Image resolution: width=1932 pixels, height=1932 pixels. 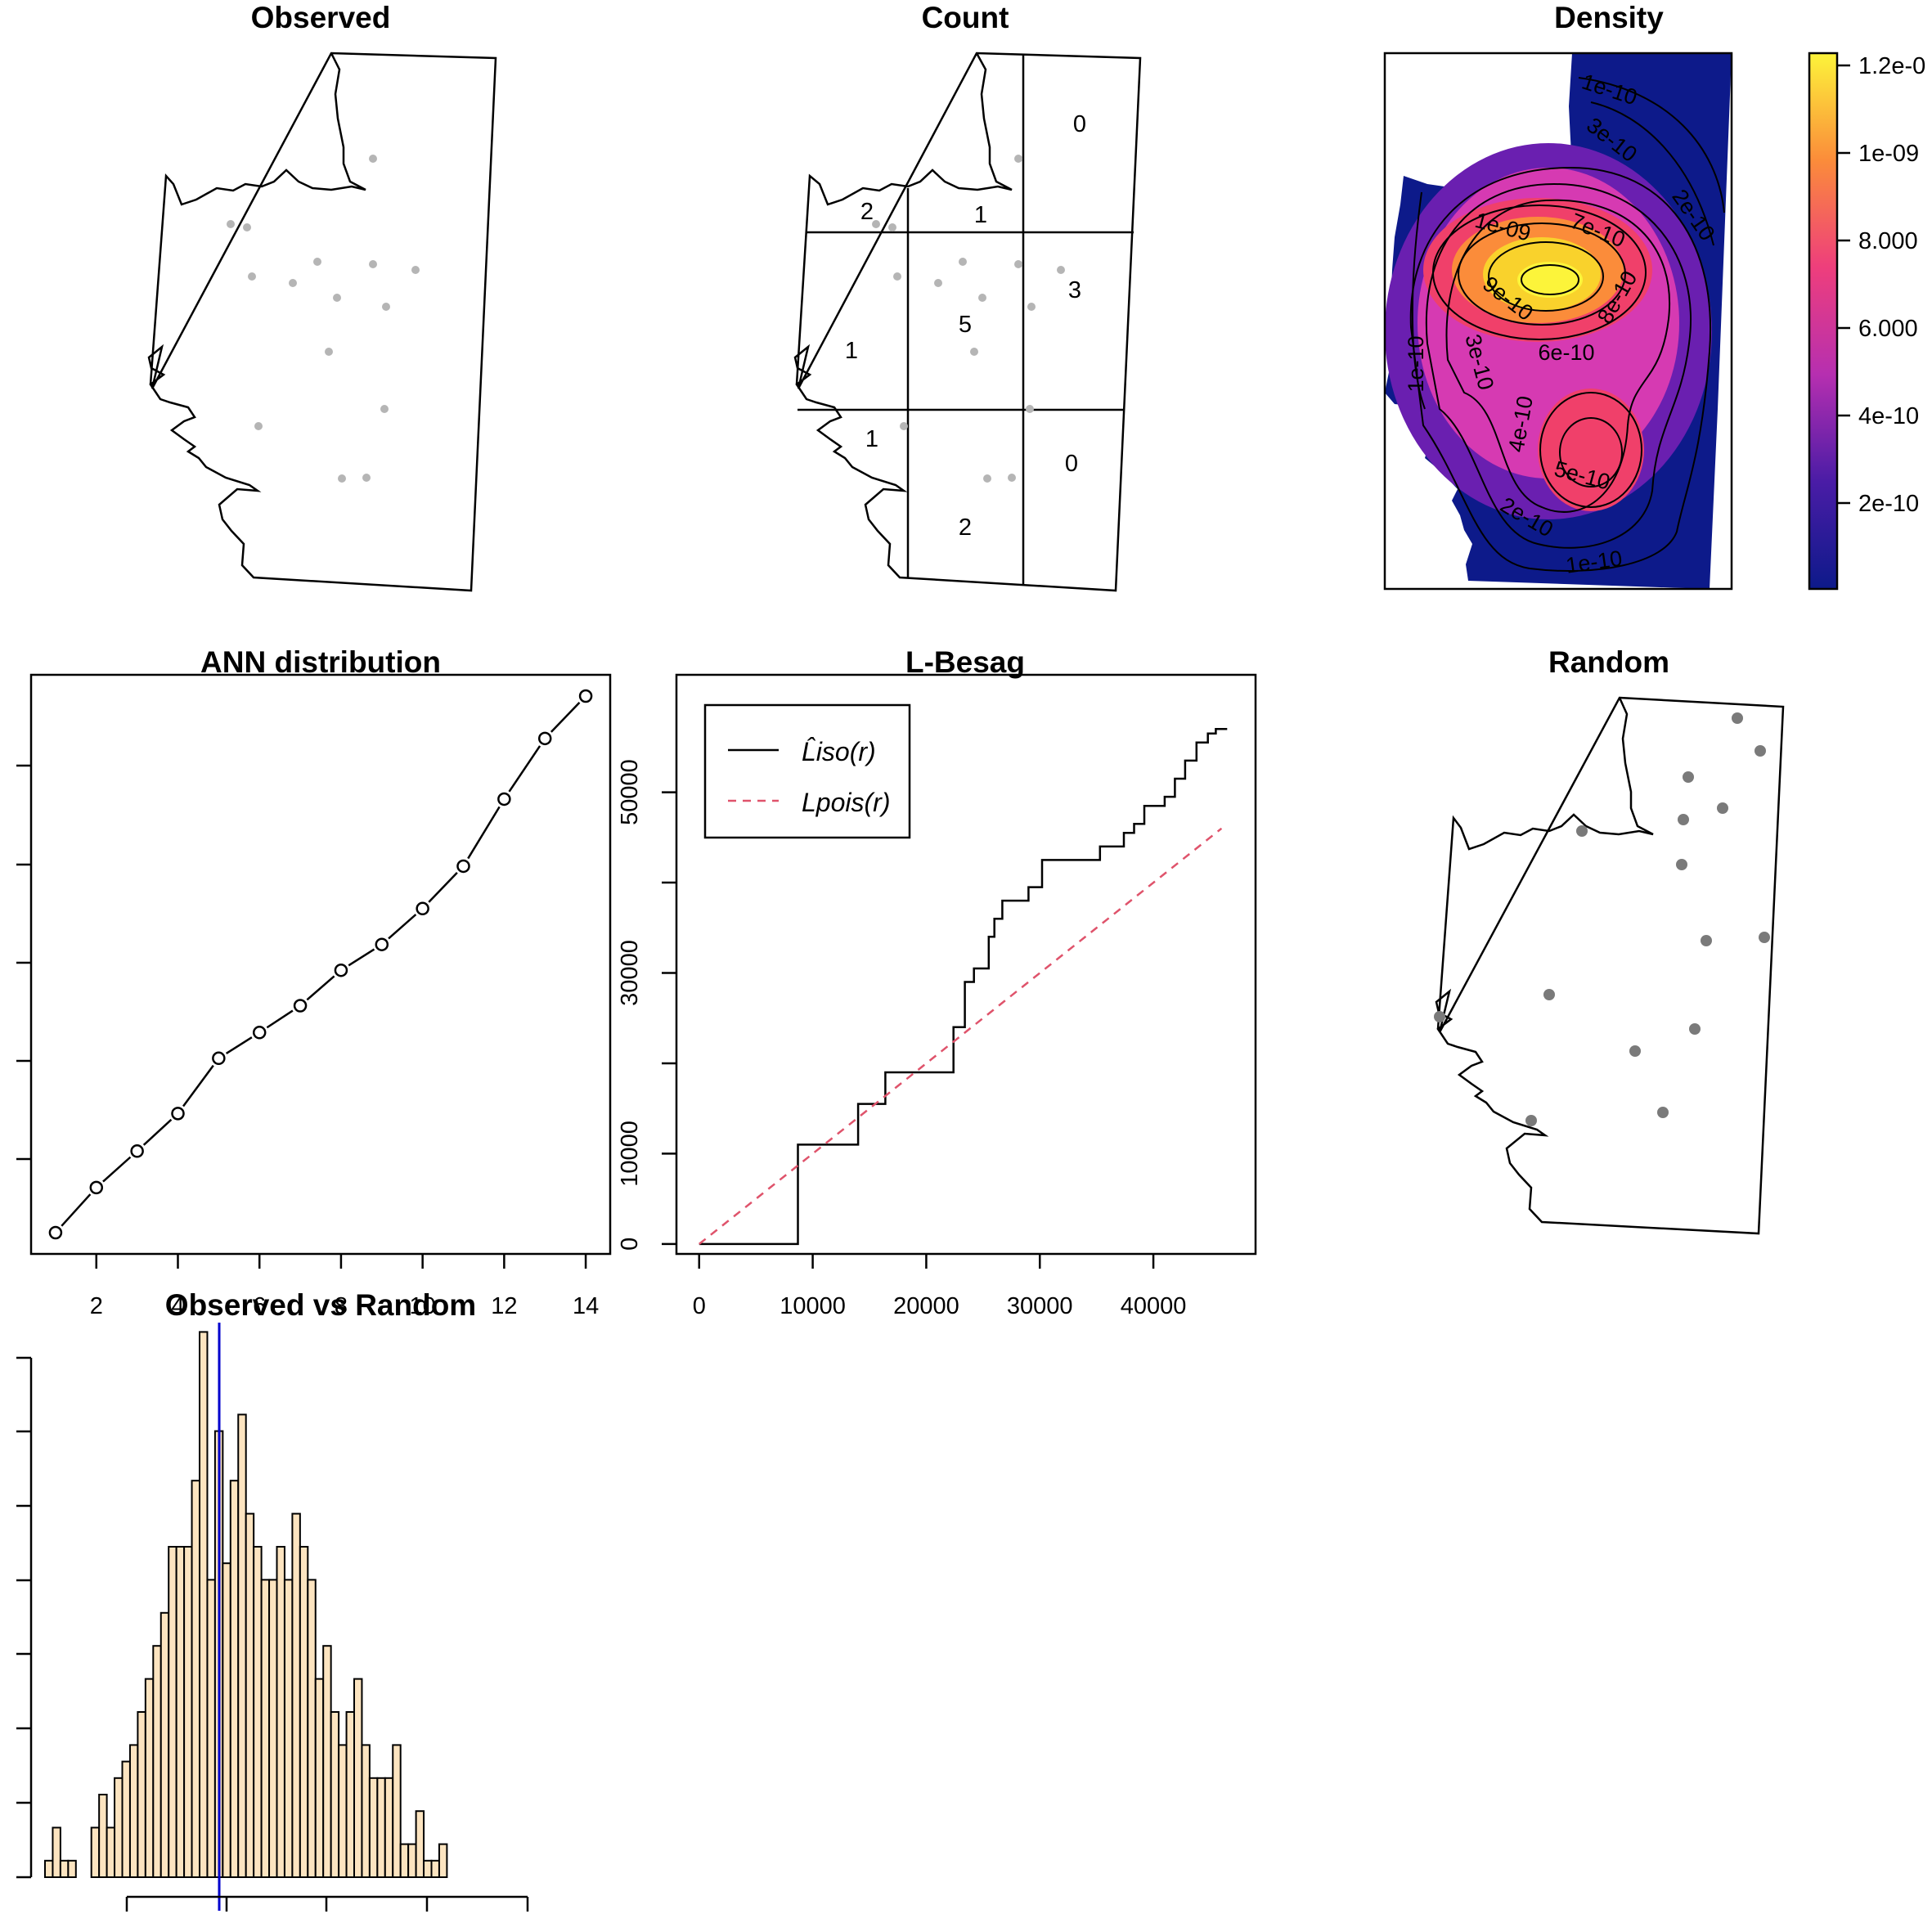 I want to click on colorbar-label: 1.2e-0, so click(x=1892, y=66).